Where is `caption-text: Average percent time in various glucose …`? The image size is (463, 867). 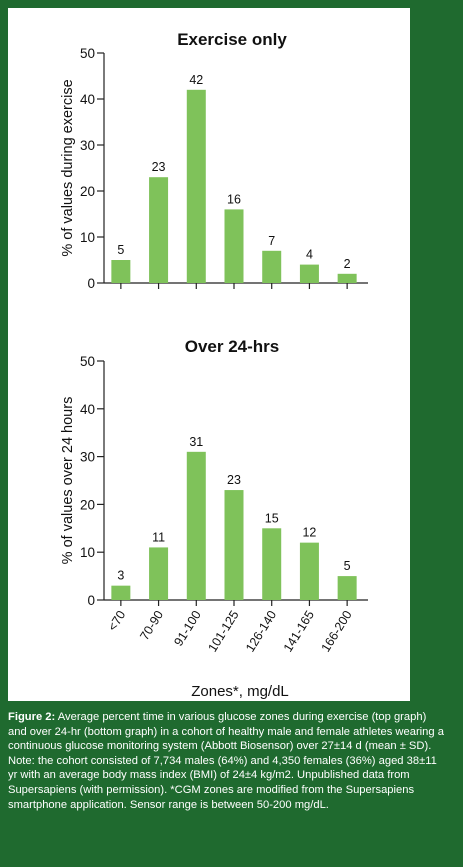 caption-text: Average percent time in various glucose … is located at coordinates (226, 761).